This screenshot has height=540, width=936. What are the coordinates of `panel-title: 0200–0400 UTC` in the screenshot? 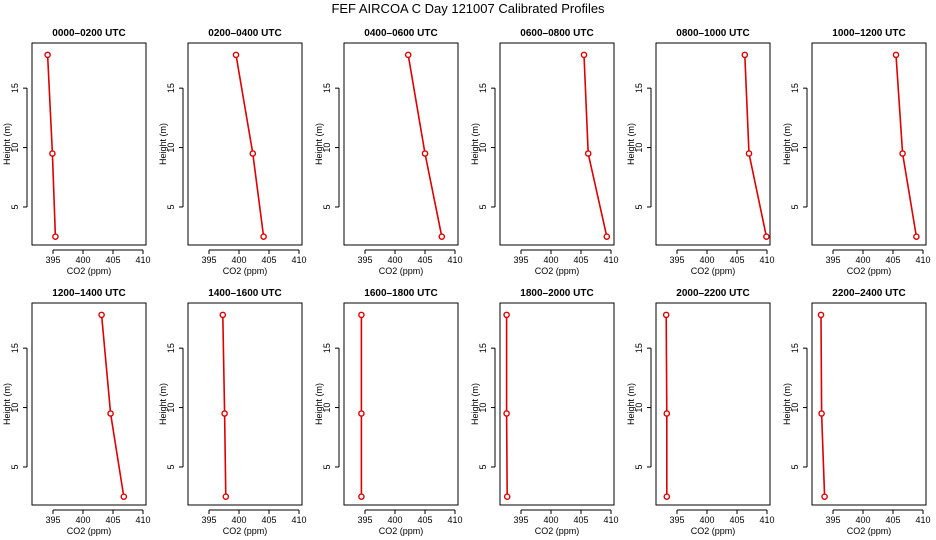 It's located at (244, 33).